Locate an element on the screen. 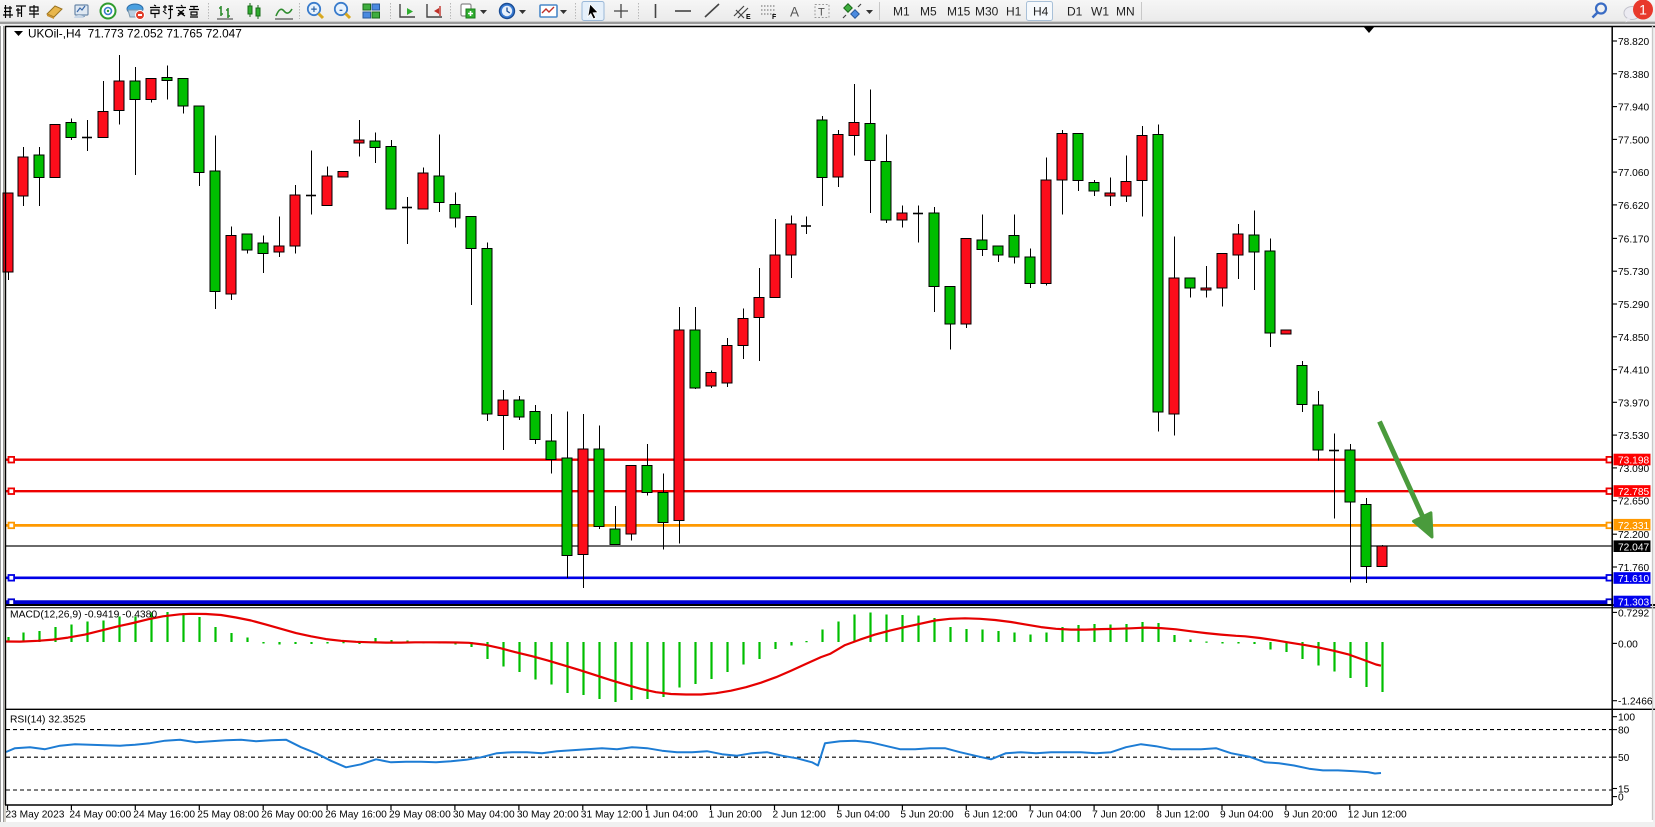  svg-text: 2 Jun 12:00 is located at coordinates (800, 815).